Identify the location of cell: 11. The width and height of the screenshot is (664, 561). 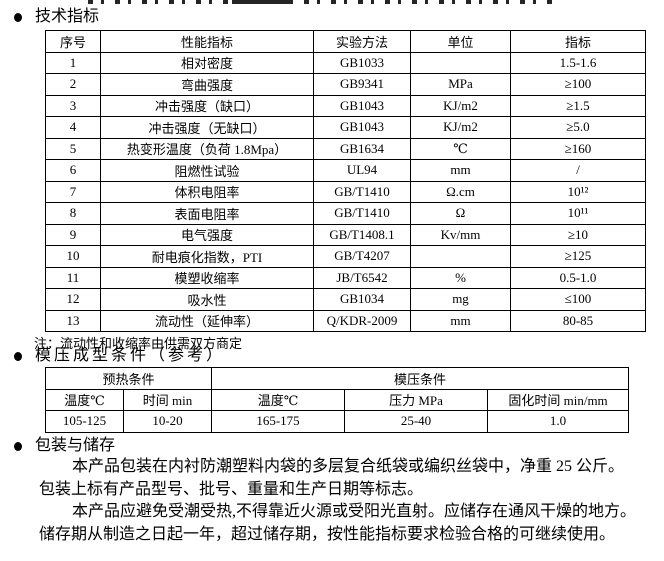
(73, 277).